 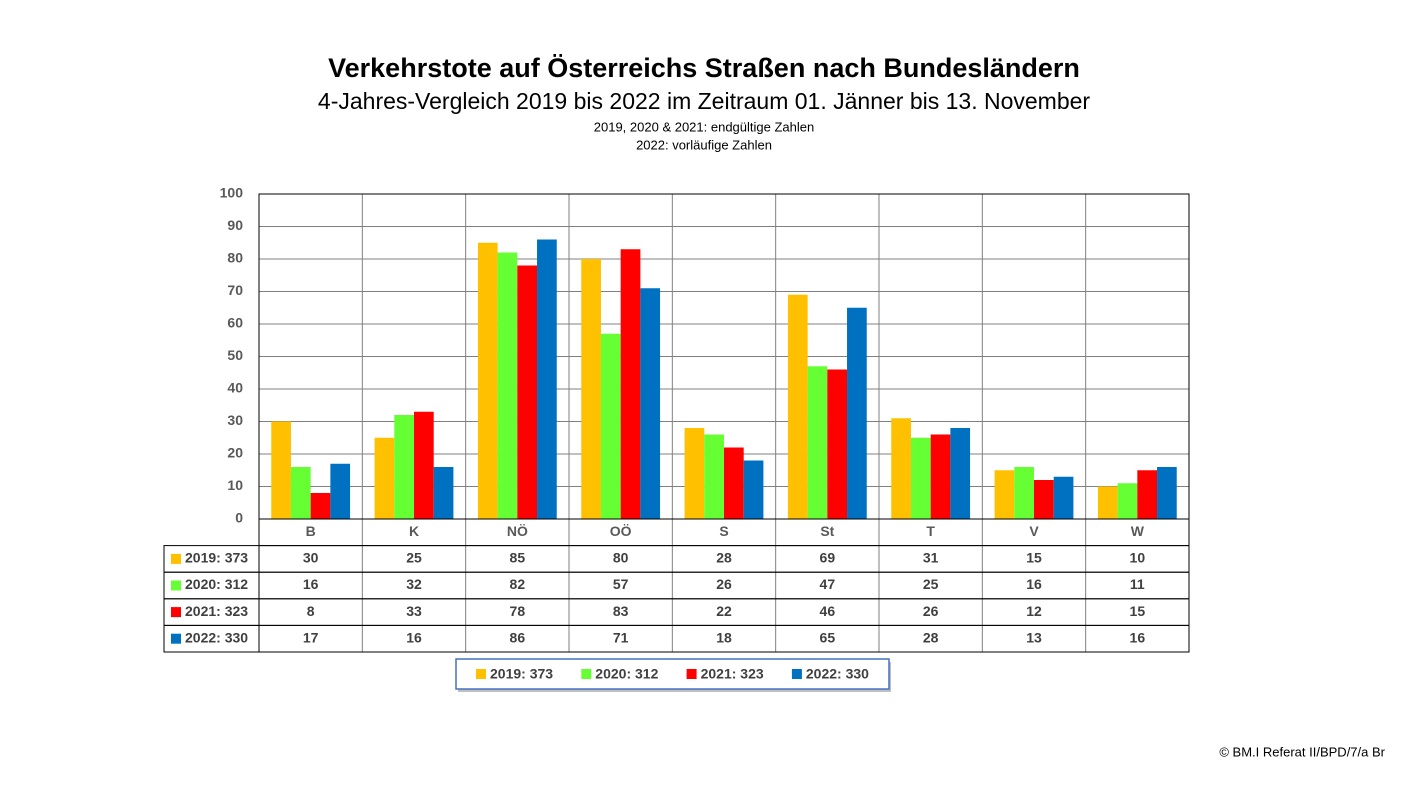 What do you see at coordinates (621, 531) in the screenshot?
I see `x-tick-label: OÖ` at bounding box center [621, 531].